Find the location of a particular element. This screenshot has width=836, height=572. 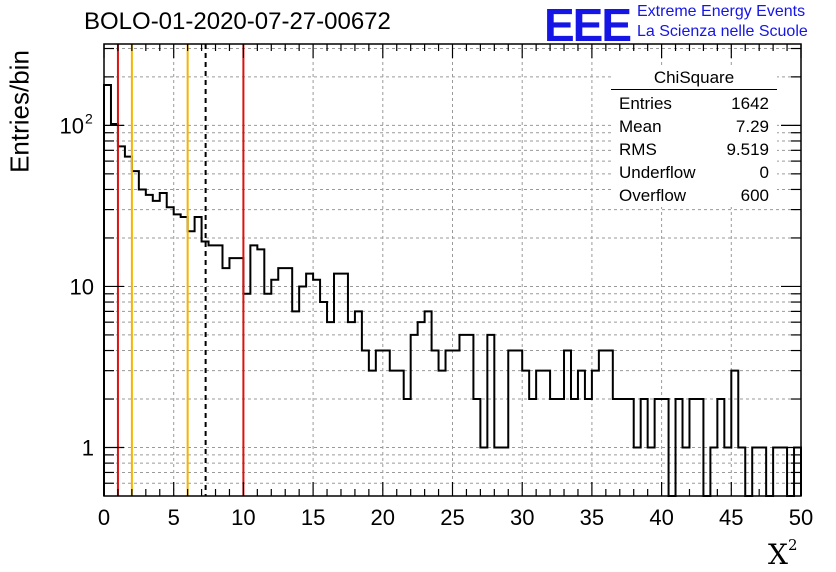

x-tick-label: 40 is located at coordinates (661, 517).